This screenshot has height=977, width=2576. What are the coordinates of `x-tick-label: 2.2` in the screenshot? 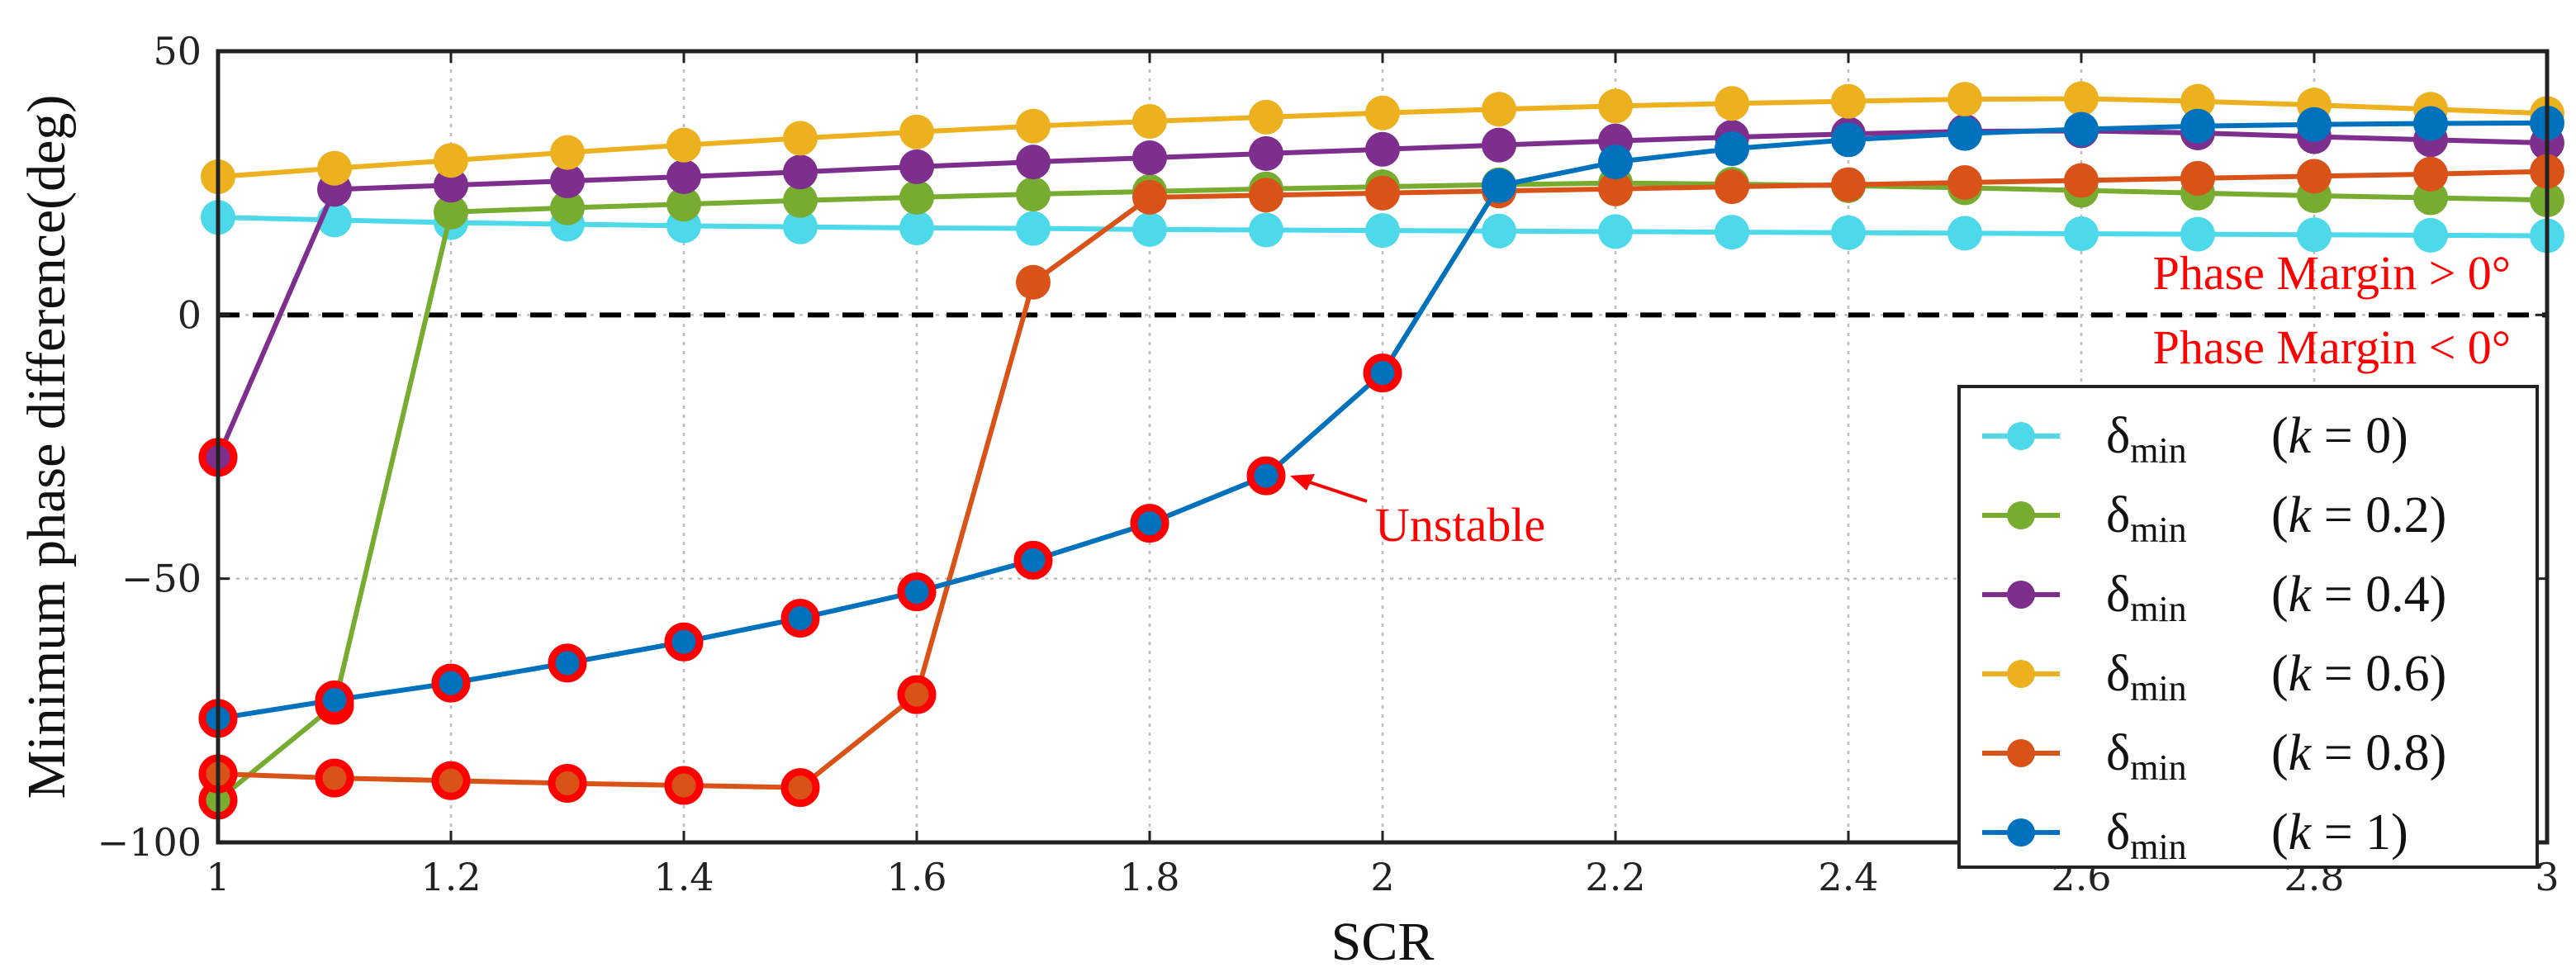 It's located at (1615, 877).